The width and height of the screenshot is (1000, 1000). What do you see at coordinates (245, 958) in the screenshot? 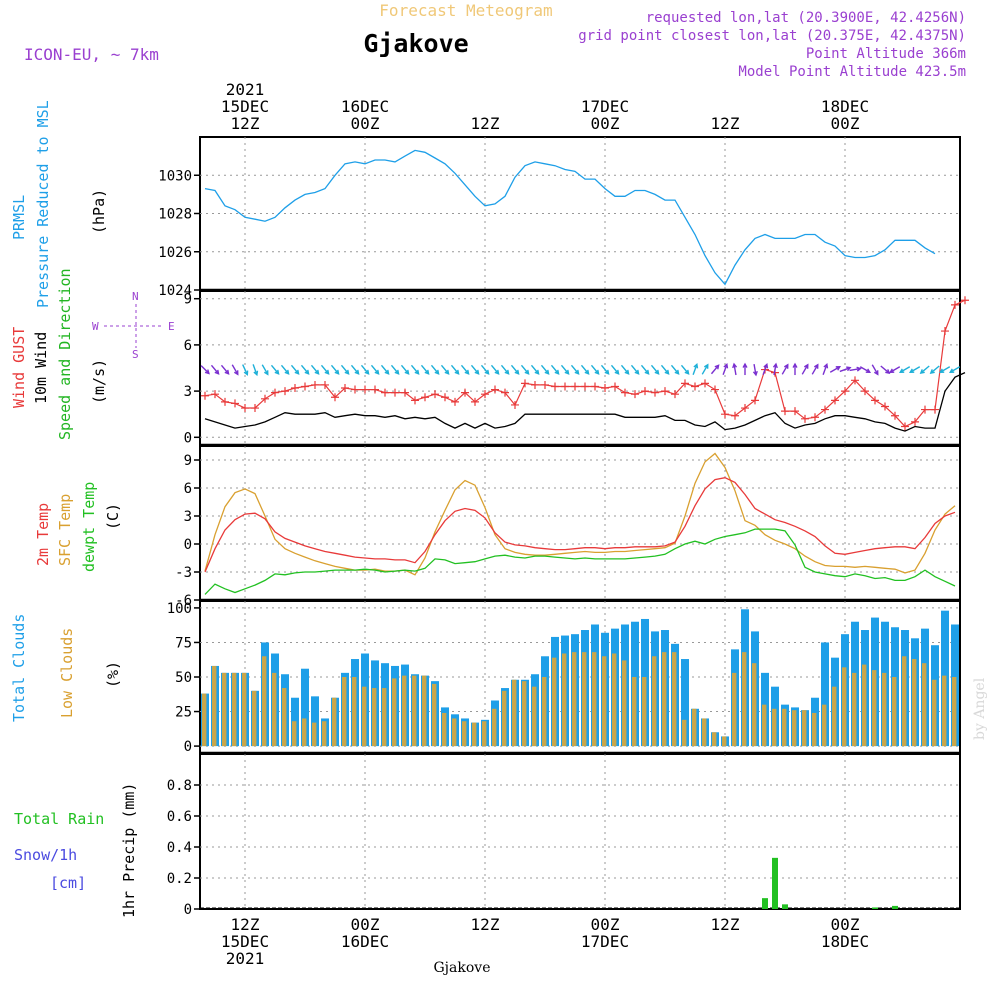
I see `time-label: 2021` at bounding box center [245, 958].